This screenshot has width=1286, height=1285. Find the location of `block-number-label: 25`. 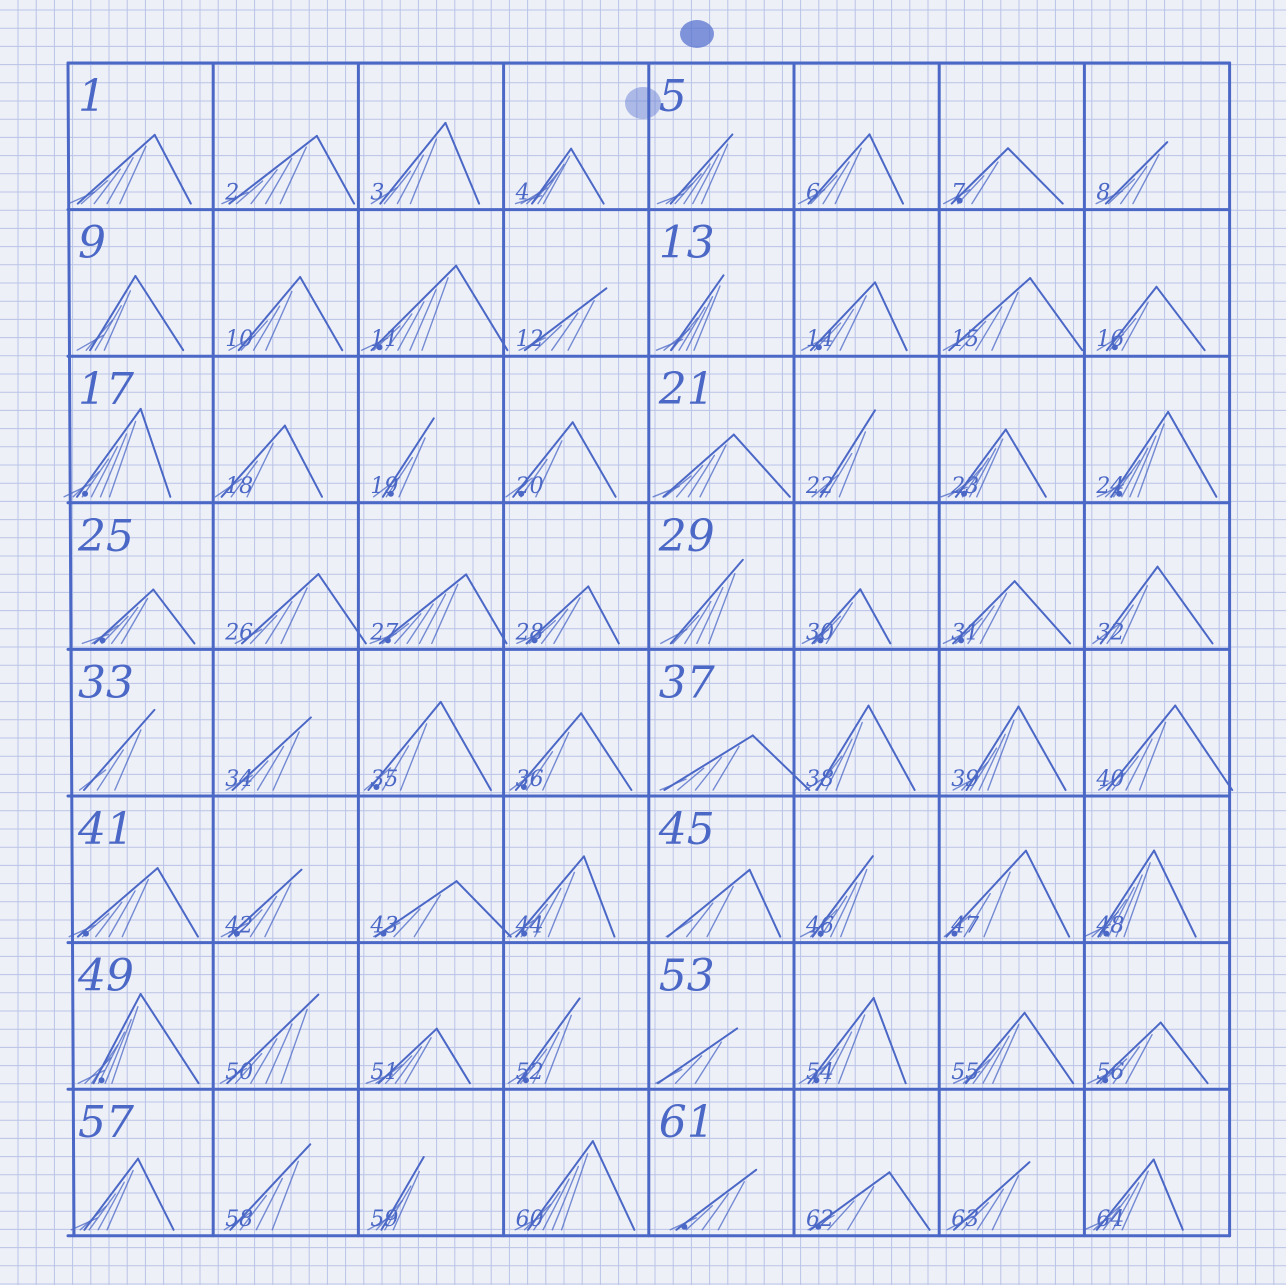

block-number-label: 25 is located at coordinates (105, 536).